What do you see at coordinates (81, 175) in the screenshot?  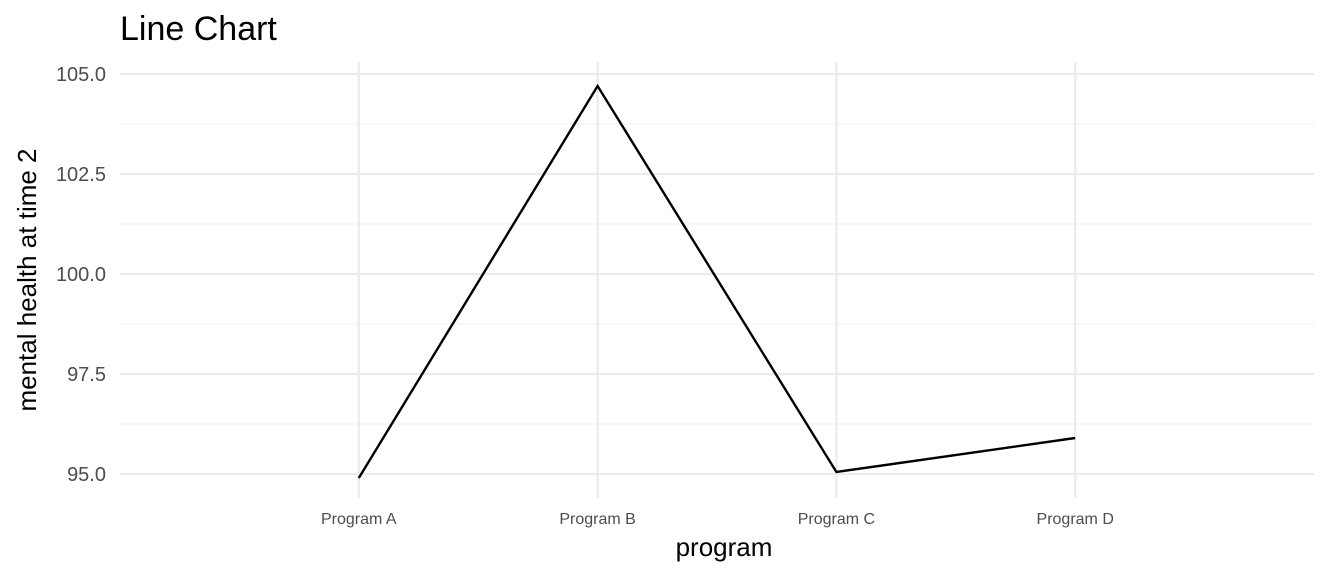 I see `y-tick-label: 102.5` at bounding box center [81, 175].